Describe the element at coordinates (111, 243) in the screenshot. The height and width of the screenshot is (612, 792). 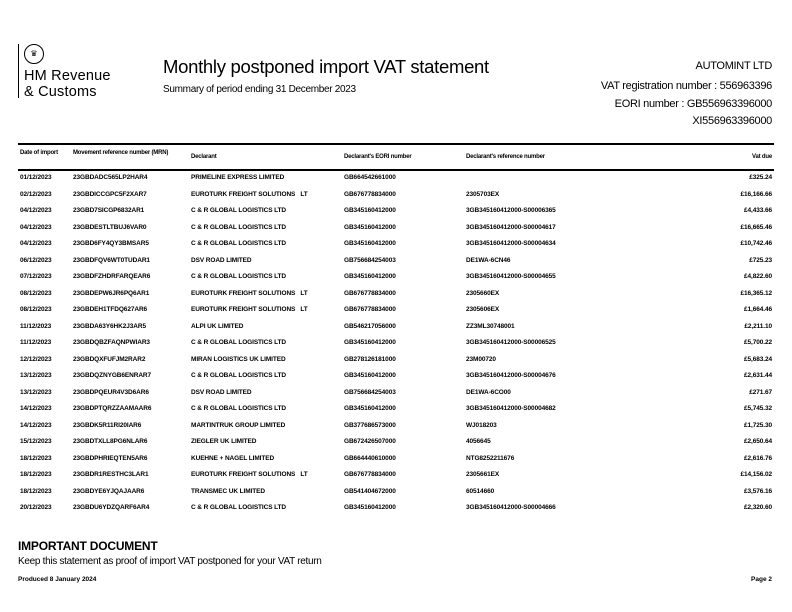
I see `cell-mrn: 23GBD6FY4QY3BMSAR5` at that location.